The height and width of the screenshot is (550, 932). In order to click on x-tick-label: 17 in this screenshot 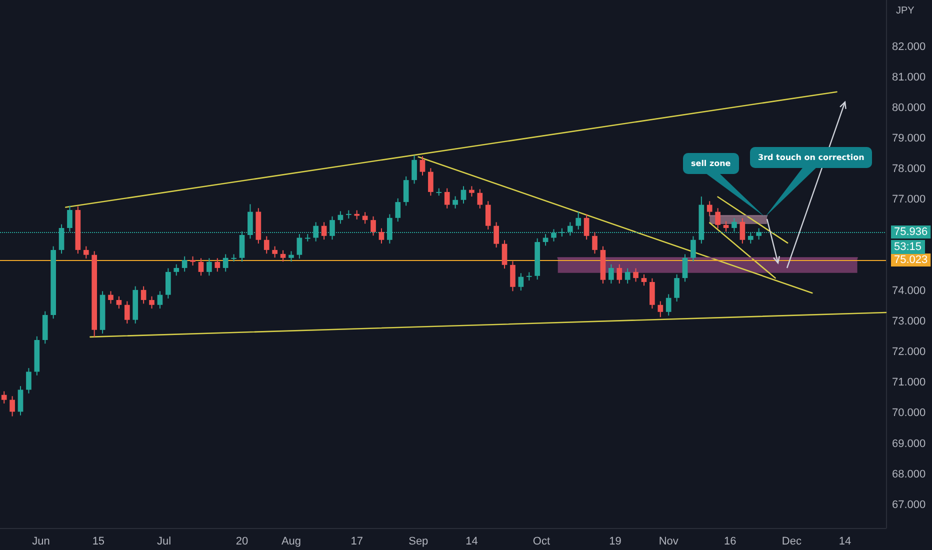, I will do `click(356, 542)`.